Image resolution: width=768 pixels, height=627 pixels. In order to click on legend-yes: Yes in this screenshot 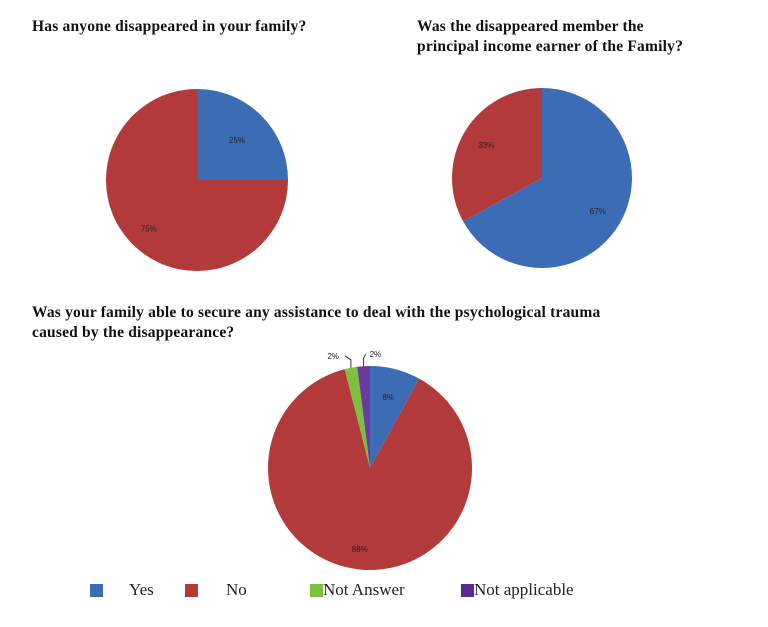, I will do `click(122, 590)`.